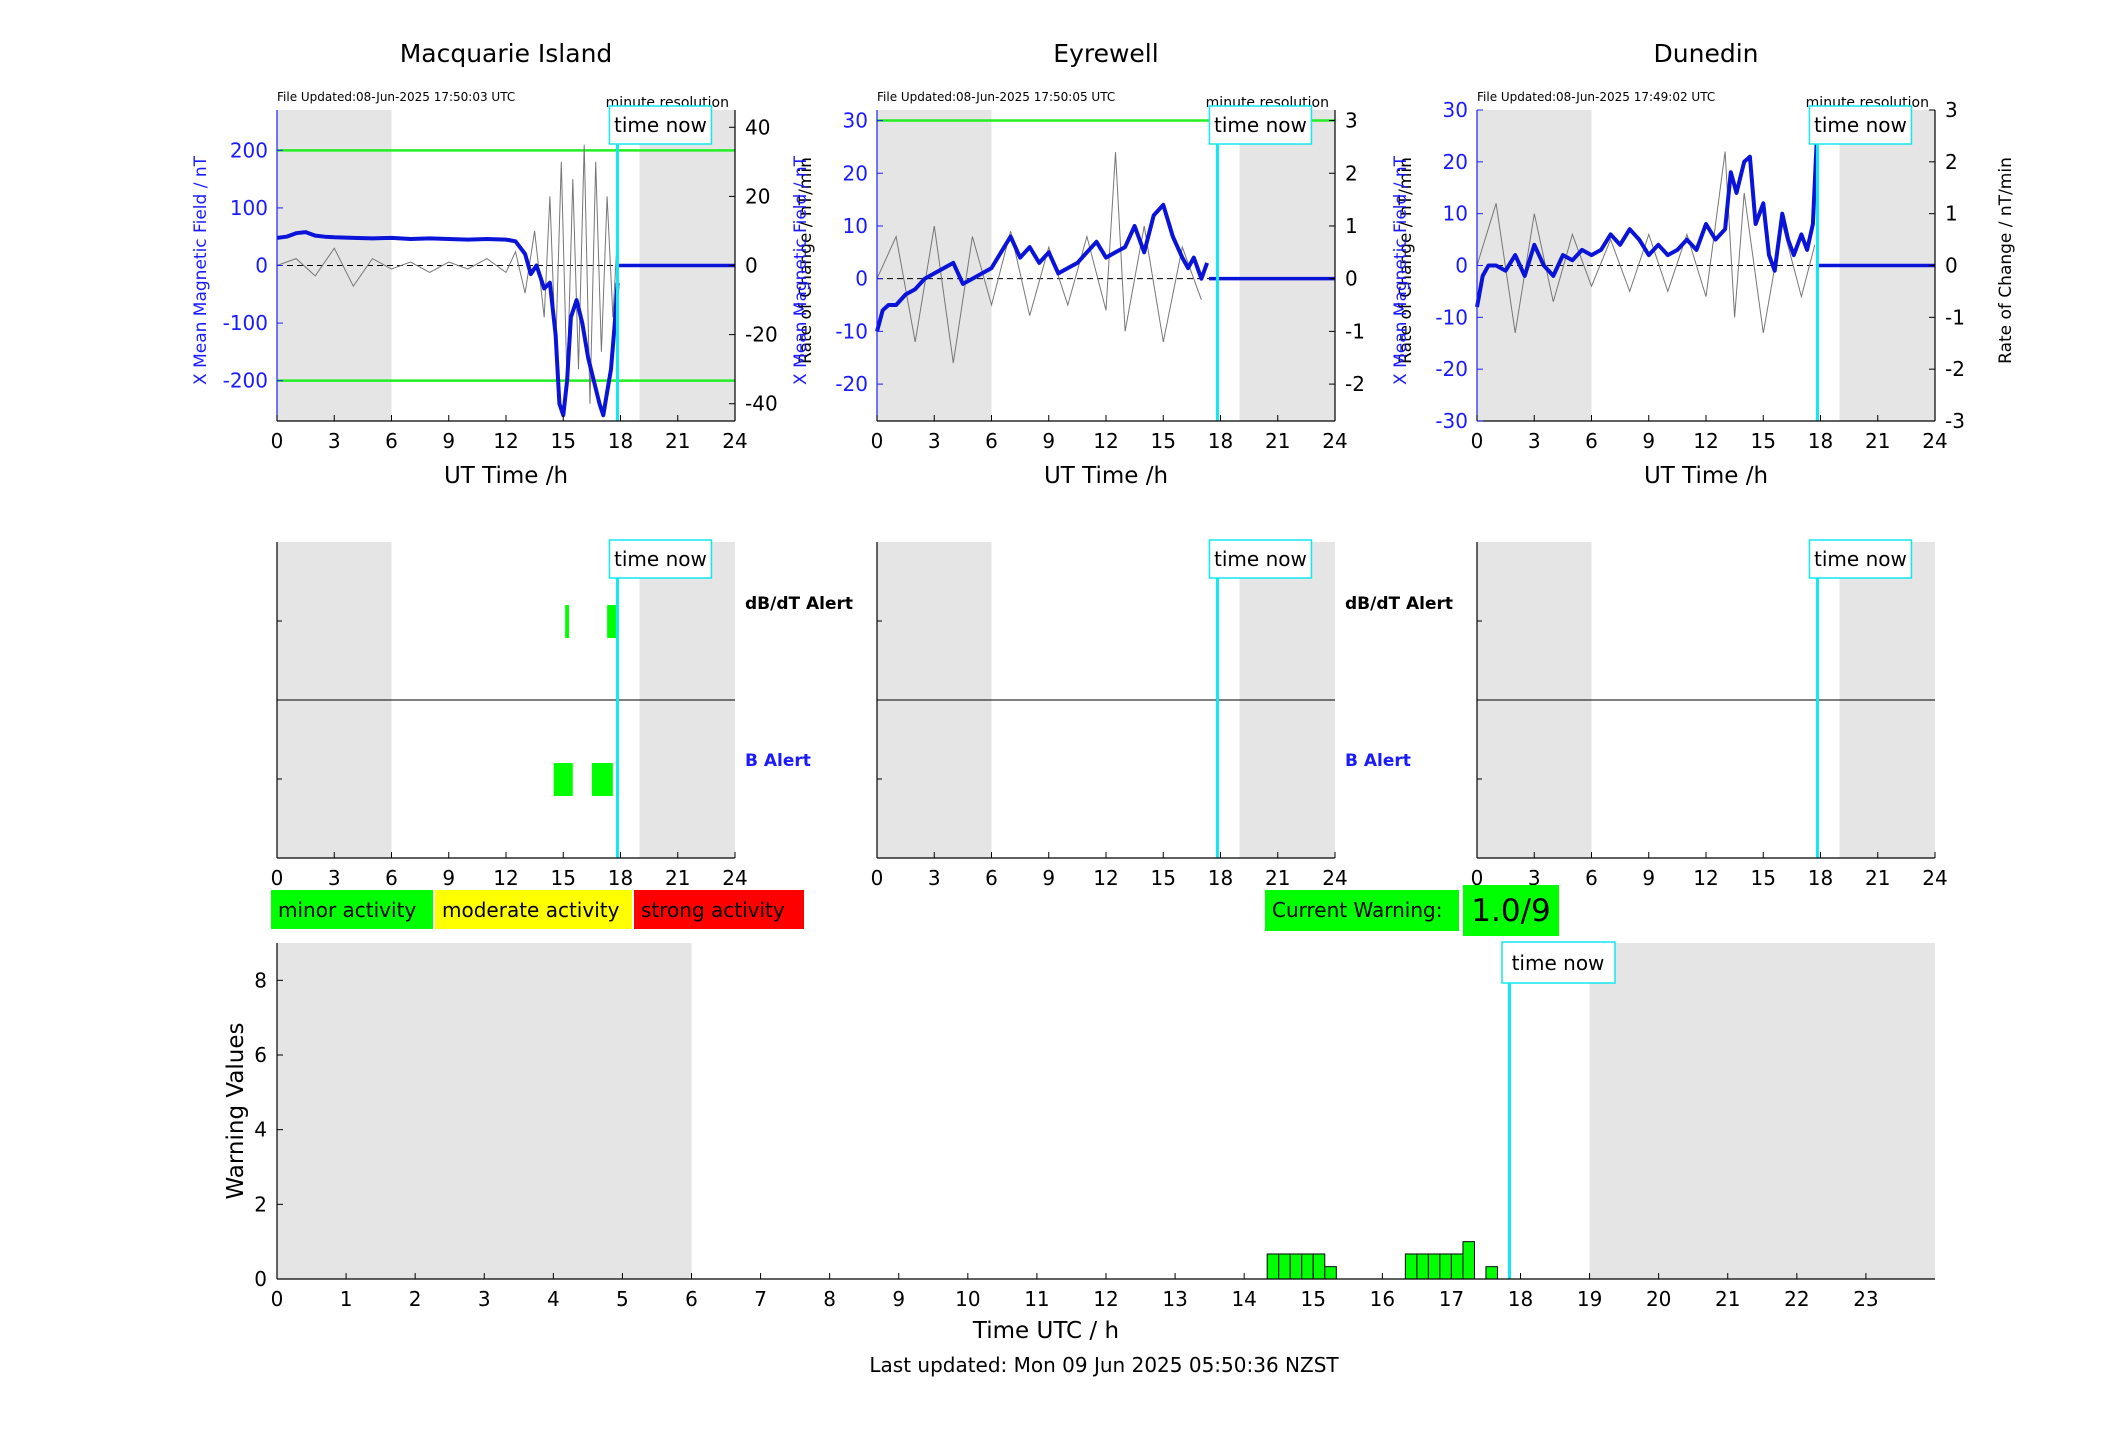 The image size is (2117, 1437). I want to click on warning-x-tick-label: 19, so click(1589, 1299).